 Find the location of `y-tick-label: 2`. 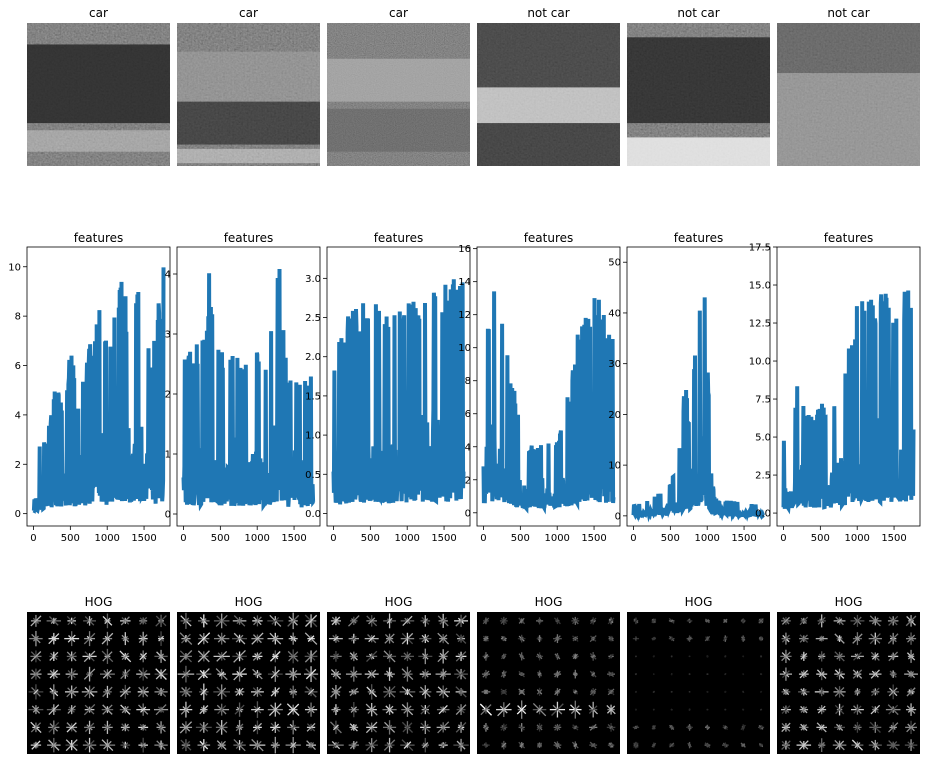

y-tick-label: 2 is located at coordinates (18, 465).